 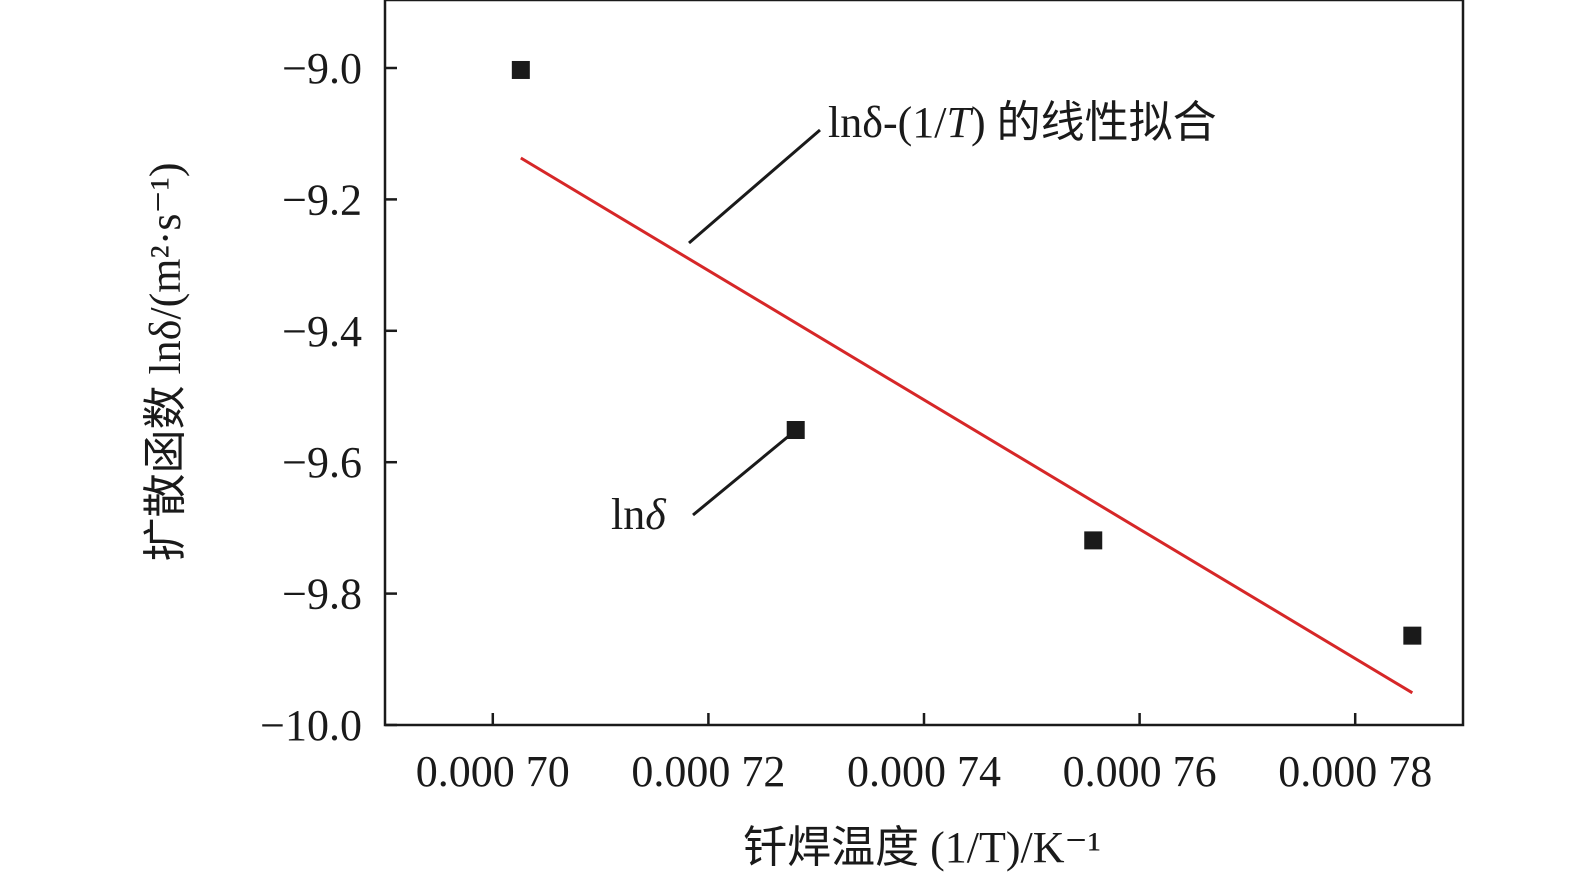 What do you see at coordinates (924, 771) in the screenshot?
I see `x-tick-label-2: 0.000 74` at bounding box center [924, 771].